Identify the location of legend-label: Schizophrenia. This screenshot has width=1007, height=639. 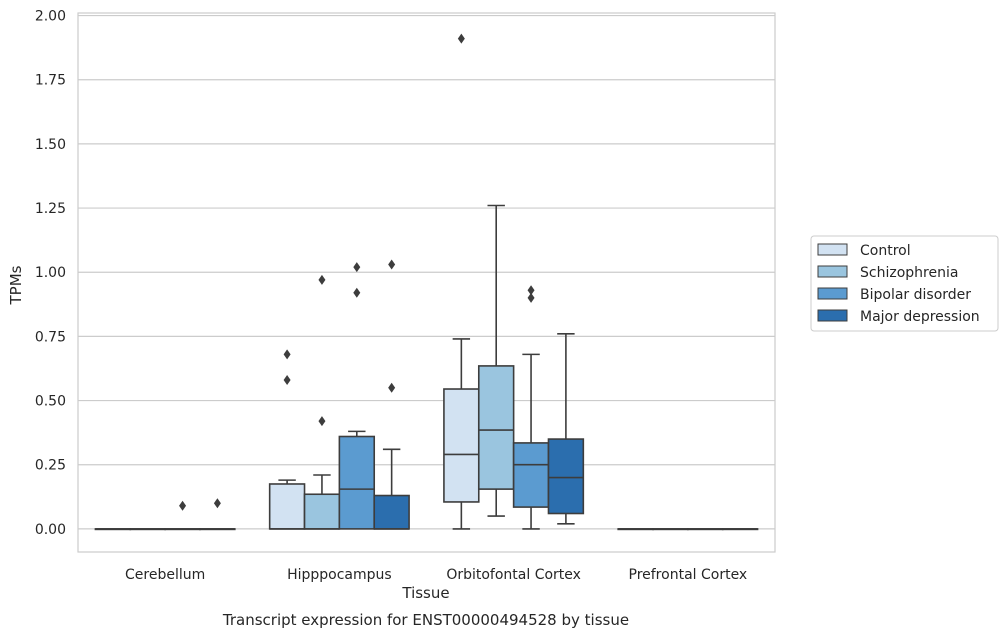
(909, 273).